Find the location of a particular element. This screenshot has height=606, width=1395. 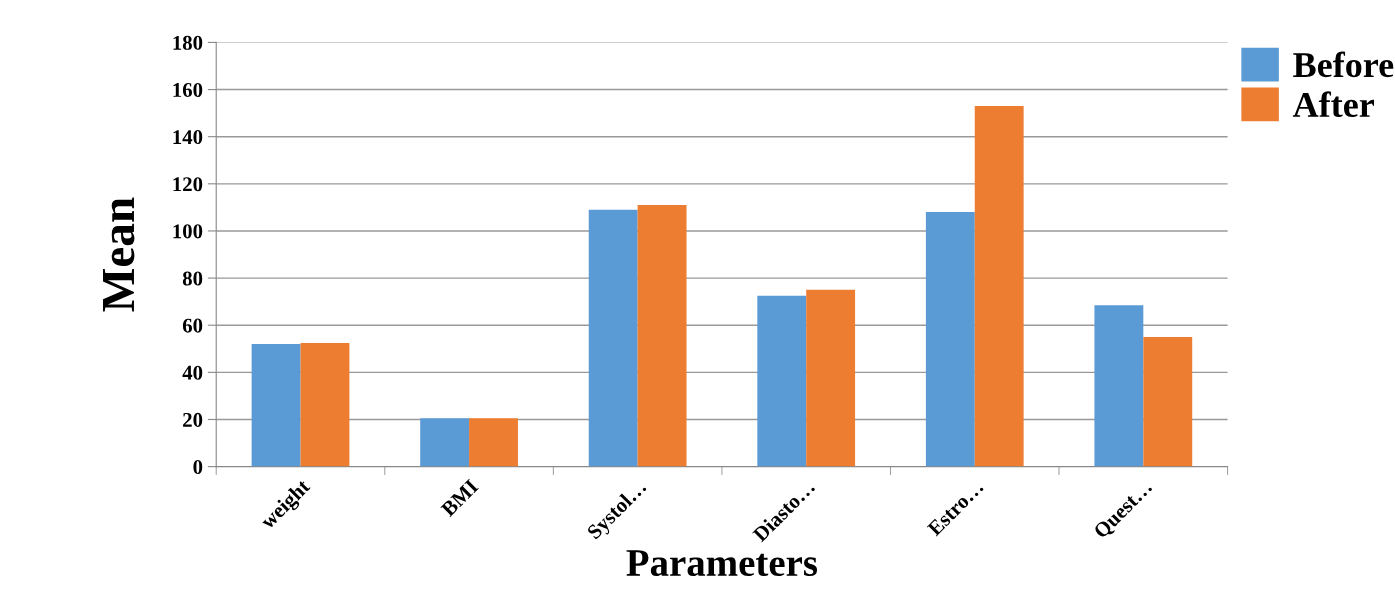

y-tick-label: 20 is located at coordinates (193, 419).